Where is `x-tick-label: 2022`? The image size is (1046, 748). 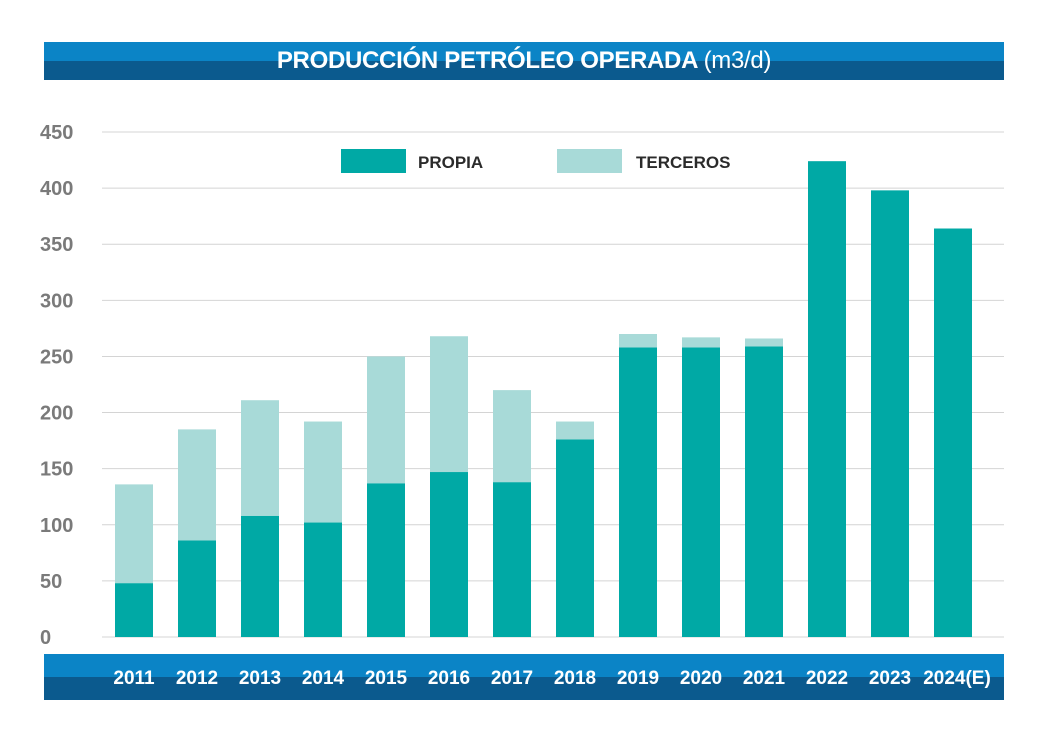 x-tick-label: 2022 is located at coordinates (827, 678).